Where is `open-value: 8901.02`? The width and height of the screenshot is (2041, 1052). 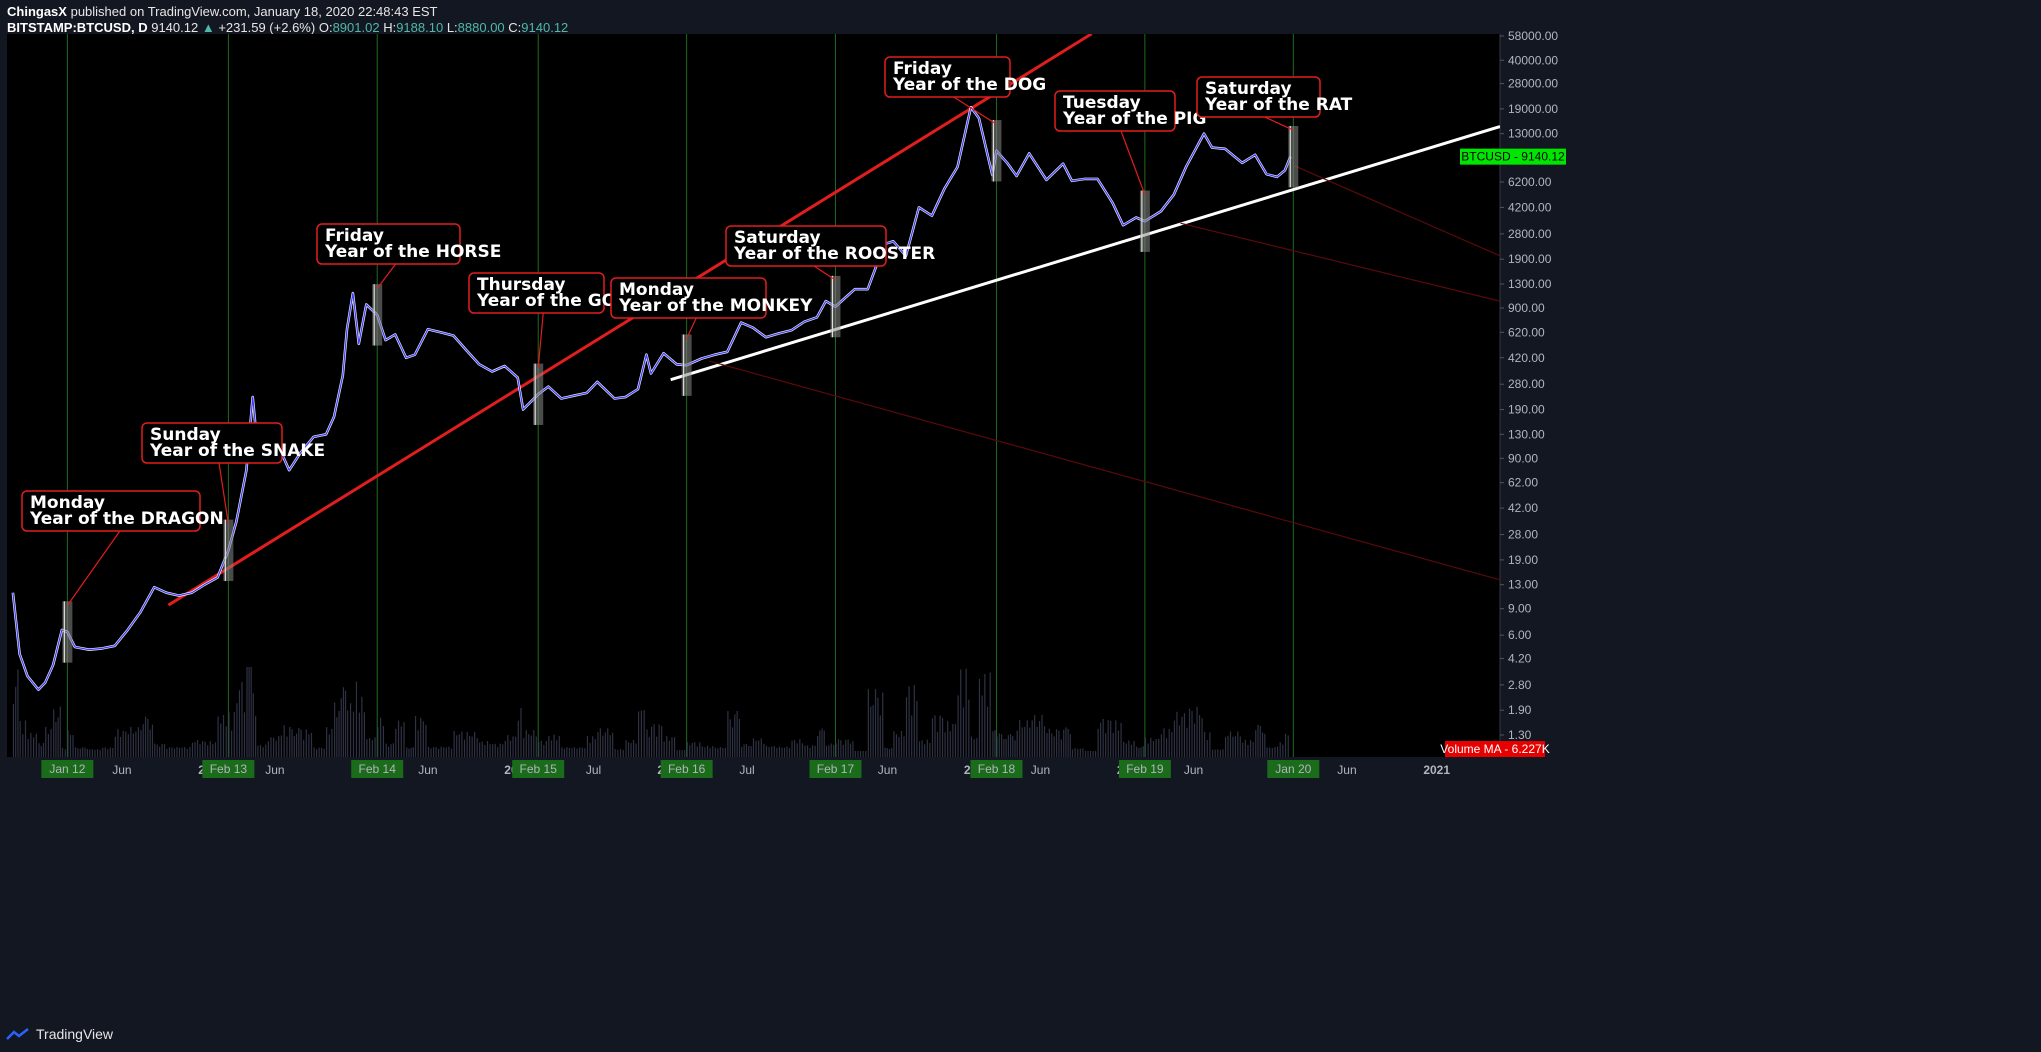
open-value: 8901.02 is located at coordinates (356, 27).